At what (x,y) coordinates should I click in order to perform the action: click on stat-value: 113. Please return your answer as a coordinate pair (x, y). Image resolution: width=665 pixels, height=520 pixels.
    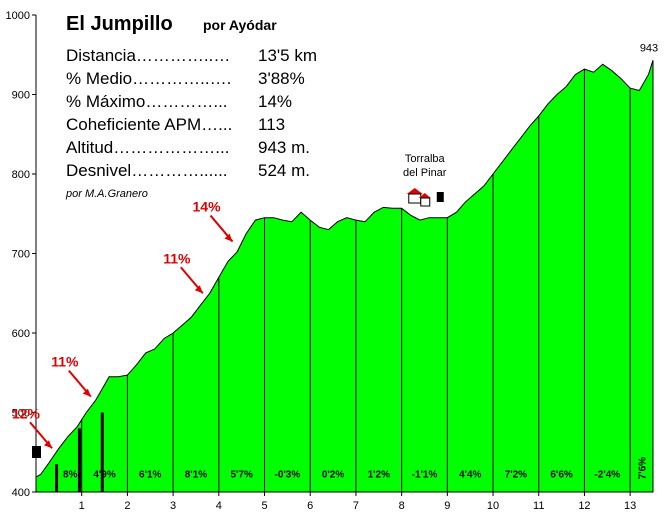
    Looking at the image, I should click on (271, 124).